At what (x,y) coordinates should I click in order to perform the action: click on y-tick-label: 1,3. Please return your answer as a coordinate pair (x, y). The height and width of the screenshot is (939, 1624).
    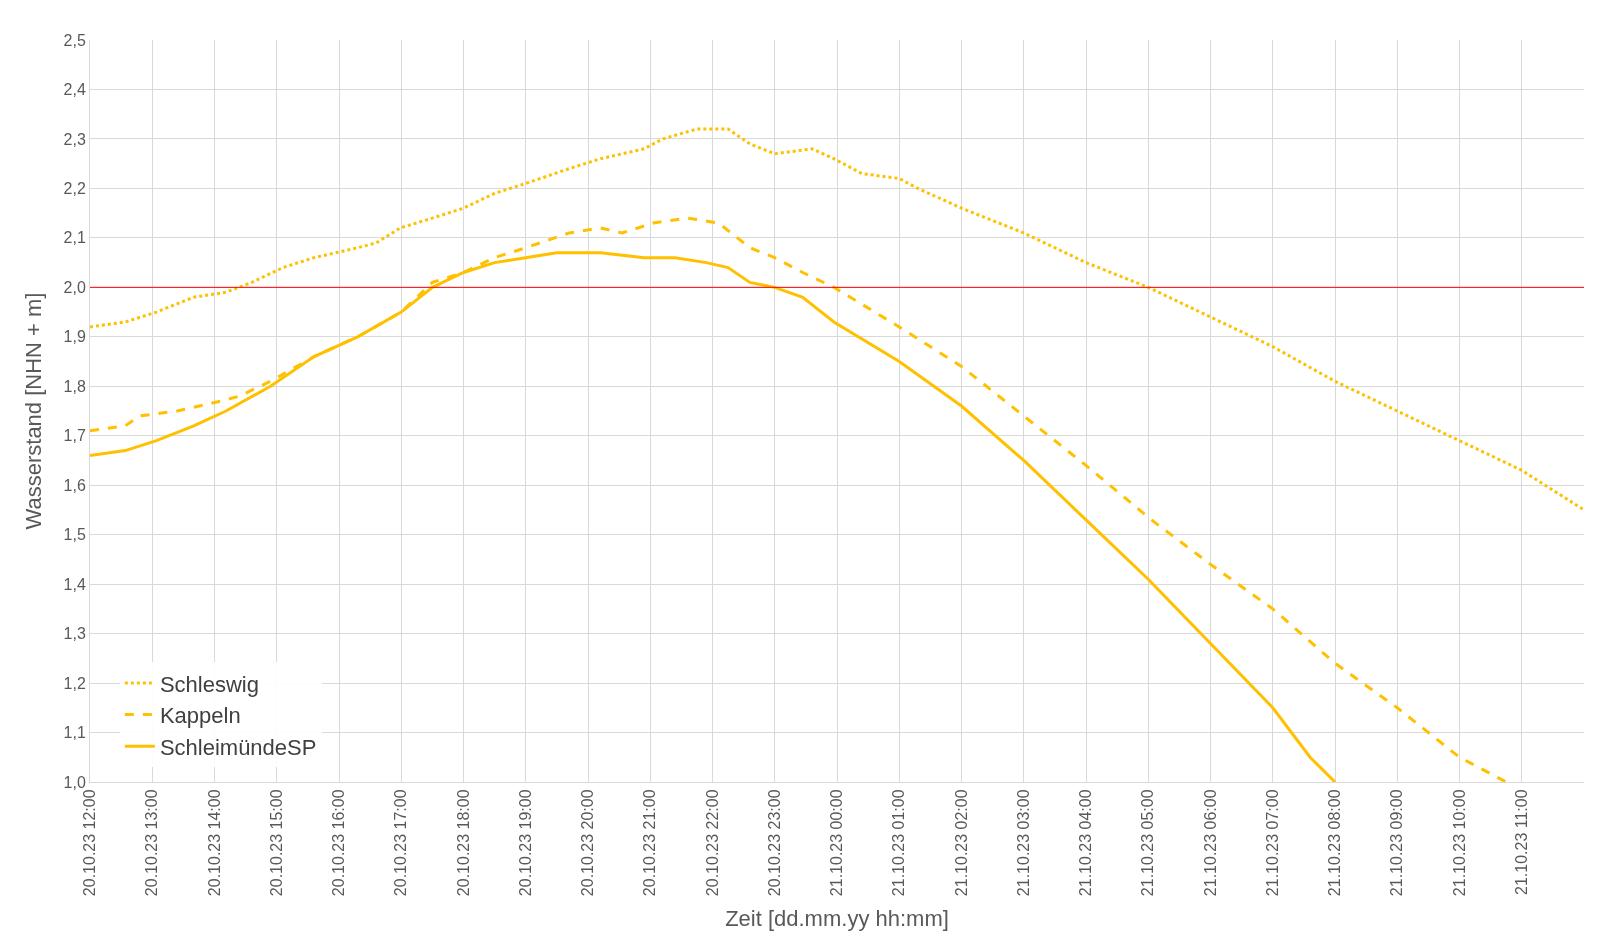
    Looking at the image, I should click on (74, 634).